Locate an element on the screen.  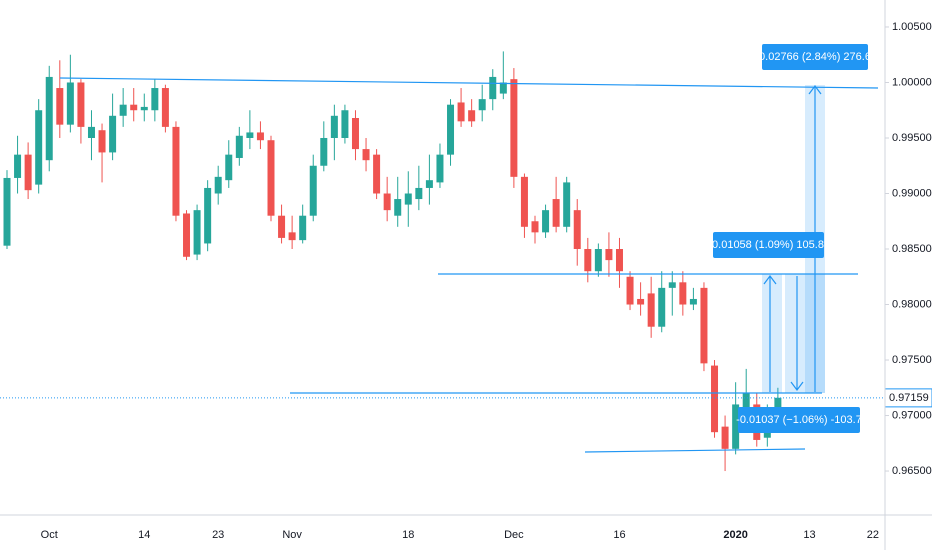
y-tick-label: 1.00500 is located at coordinates (912, 27).